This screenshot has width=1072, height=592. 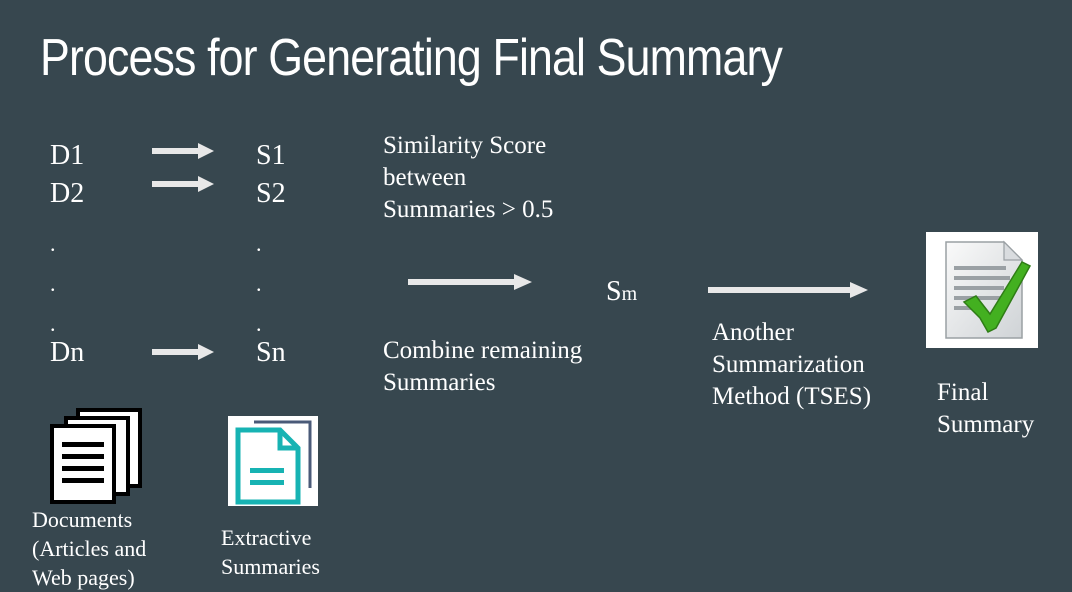 I want to click on combine-line: Combine remaining, so click(x=483, y=350).